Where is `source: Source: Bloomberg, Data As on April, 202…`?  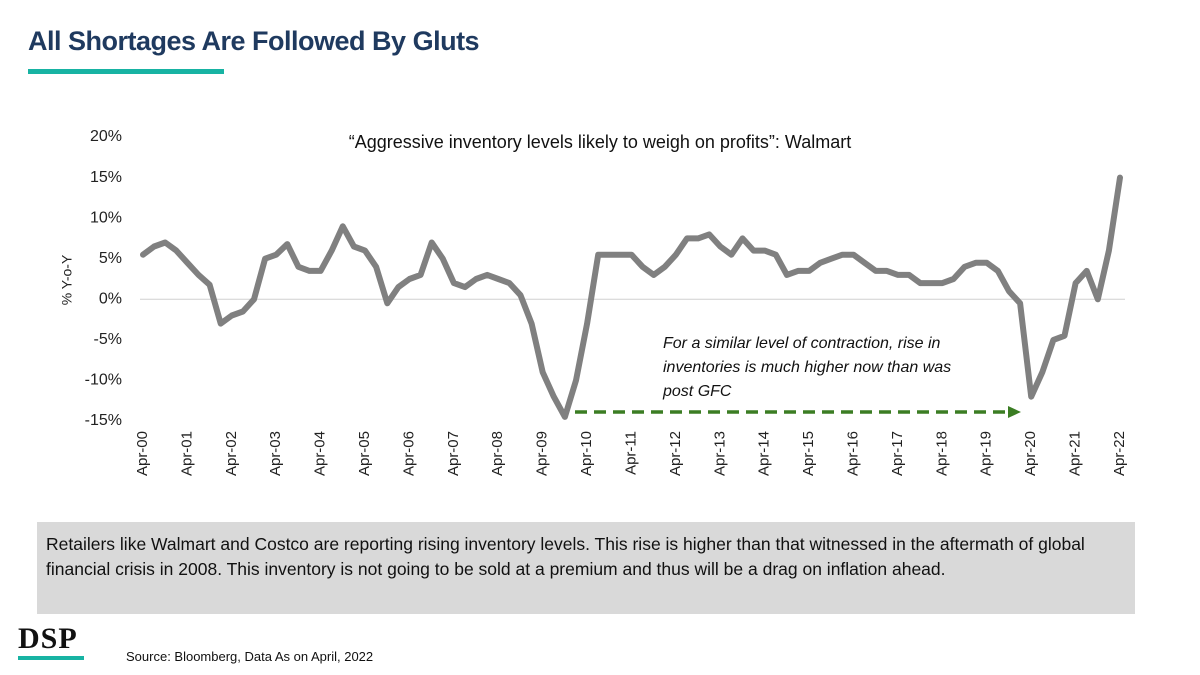
source: Source: Bloomberg, Data As on April, 202… is located at coordinates (250, 656).